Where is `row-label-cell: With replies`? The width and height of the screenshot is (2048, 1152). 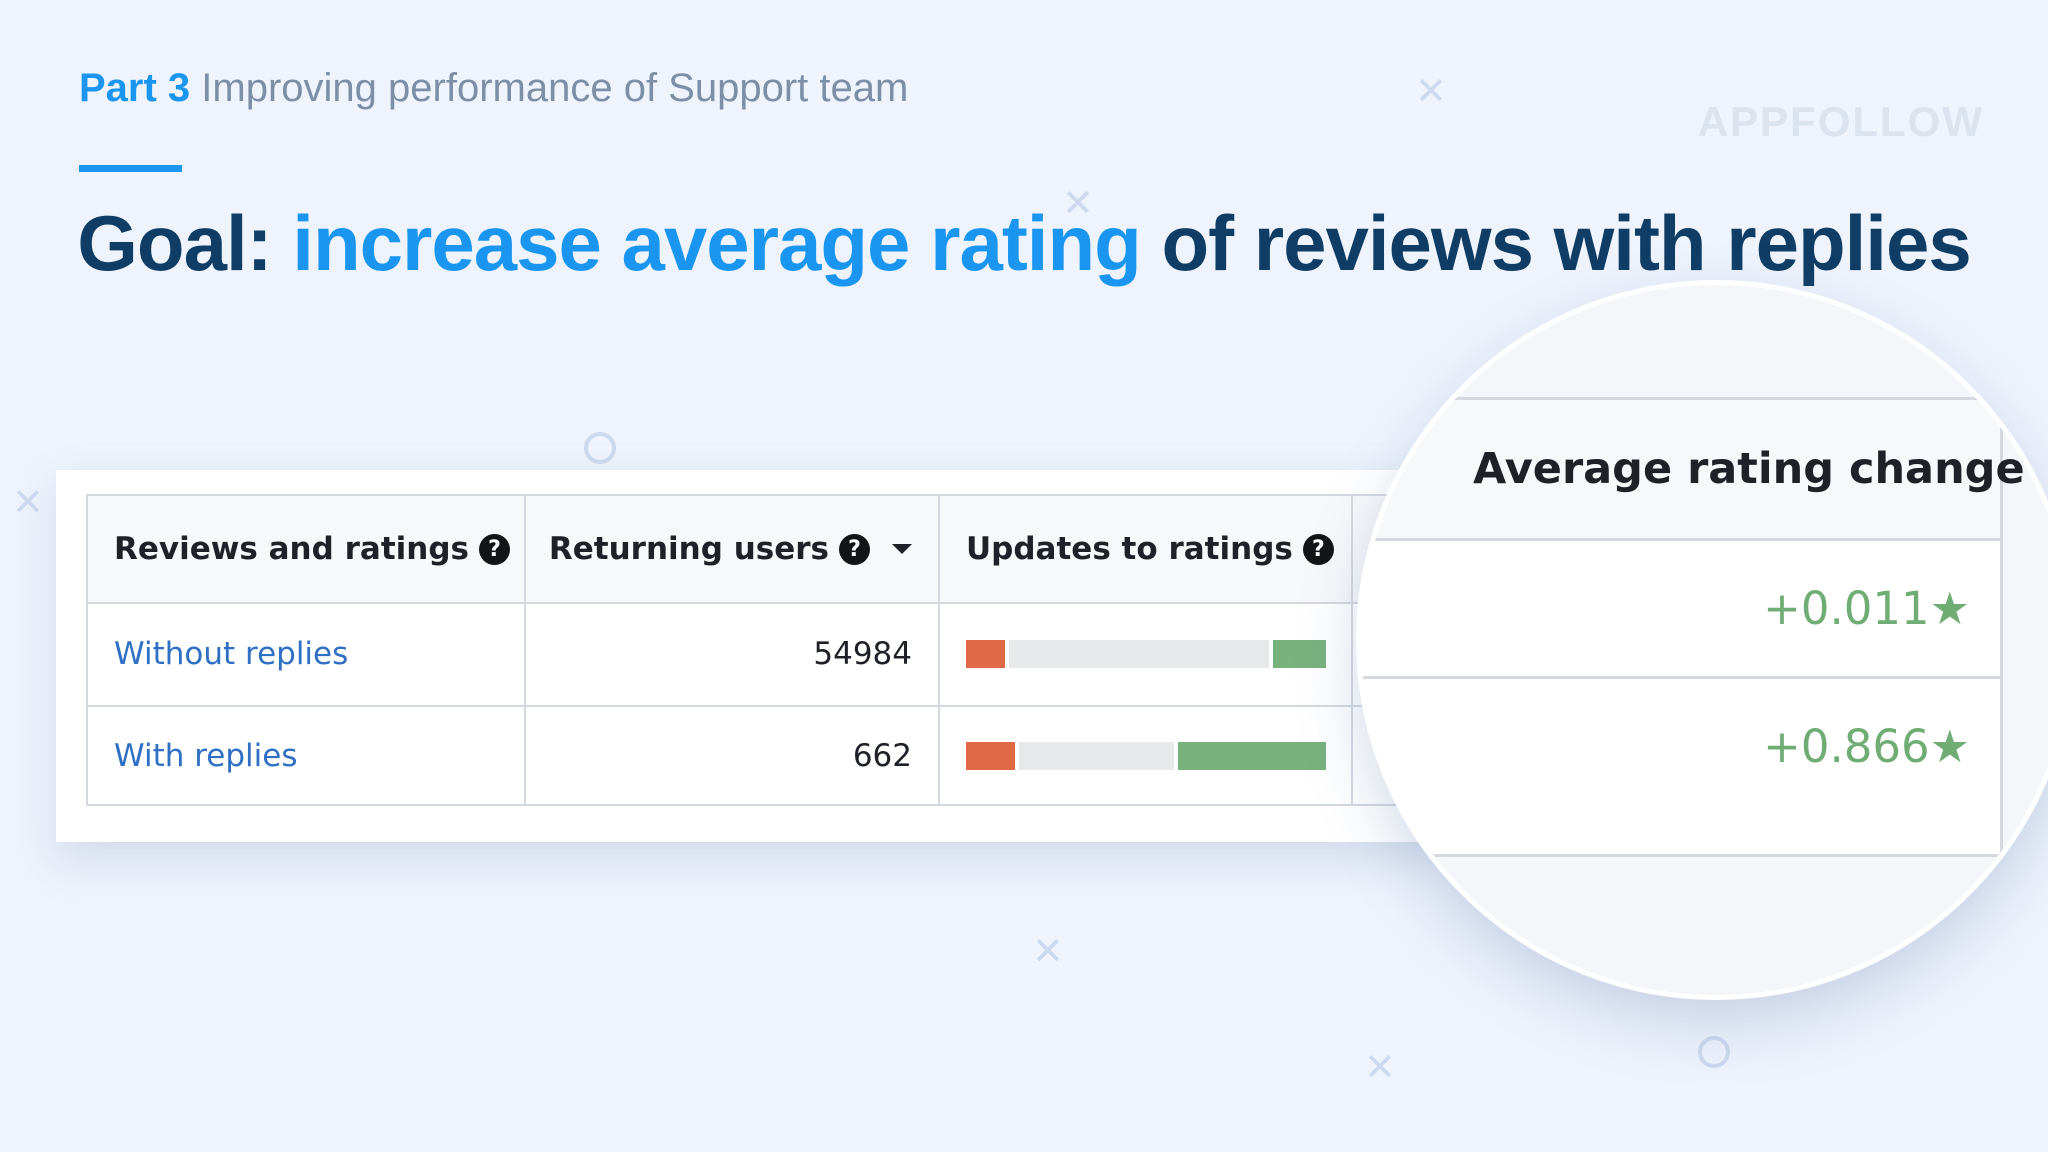
row-label-cell: With replies is located at coordinates (307, 755).